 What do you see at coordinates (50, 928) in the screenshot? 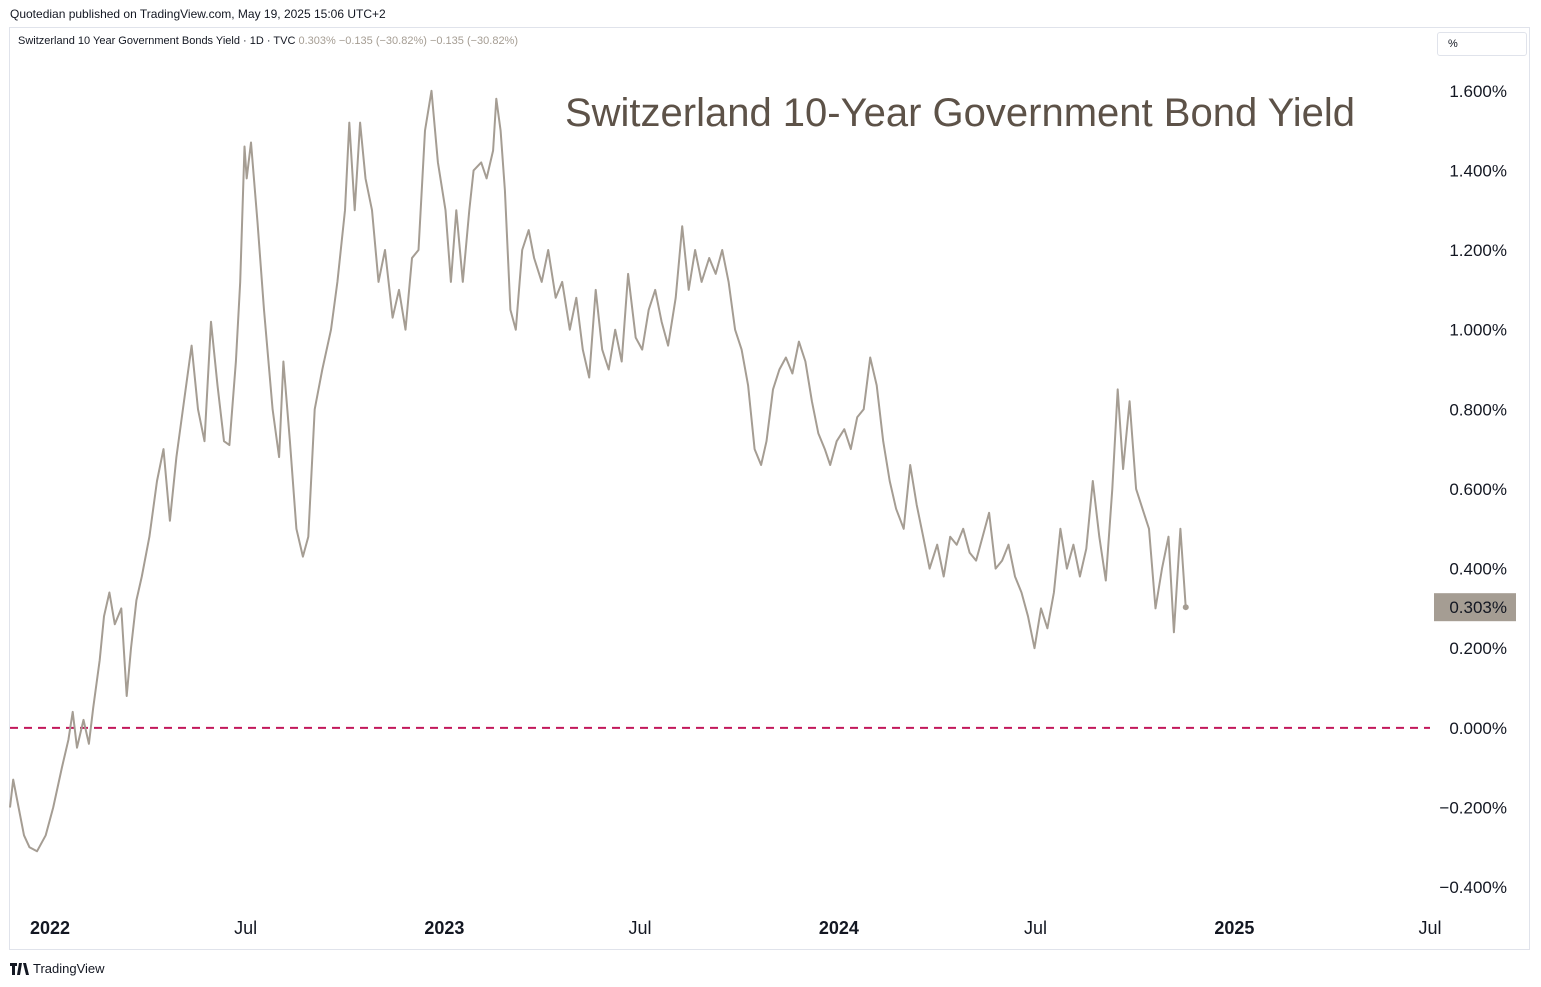
I see `x-tick-label: 2022` at bounding box center [50, 928].